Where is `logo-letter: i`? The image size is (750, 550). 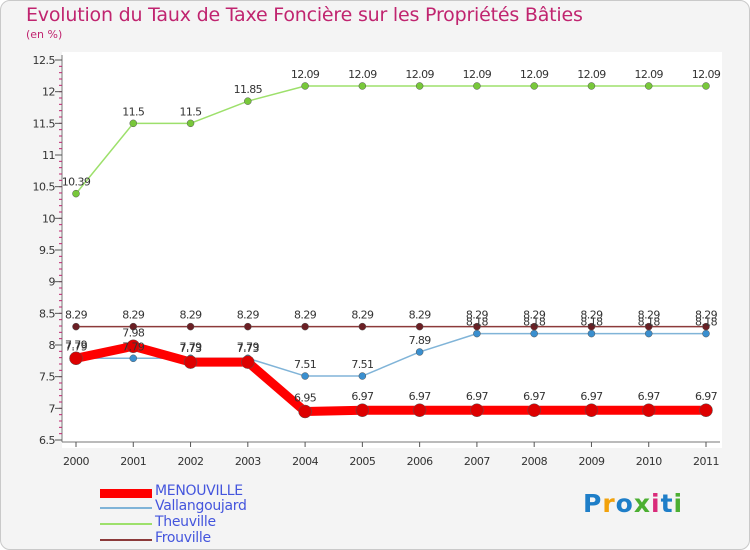
logo-letter: i is located at coordinates (656, 503).